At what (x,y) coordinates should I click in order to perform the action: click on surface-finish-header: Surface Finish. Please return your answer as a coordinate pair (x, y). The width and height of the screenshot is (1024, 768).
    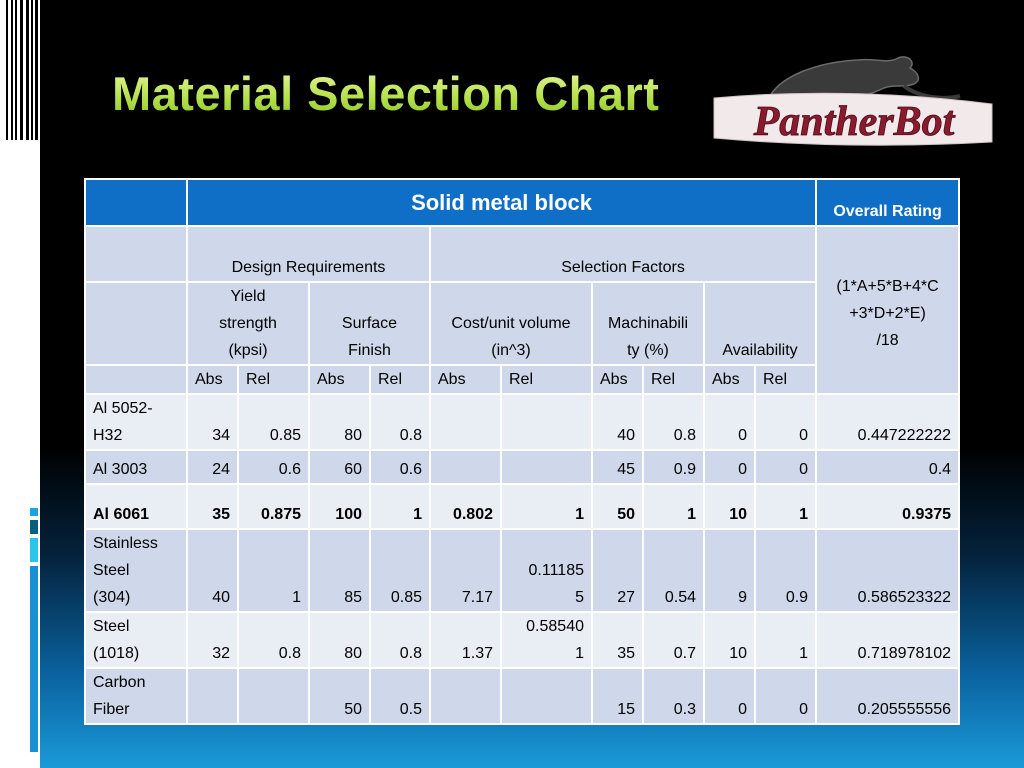
    Looking at the image, I should click on (369, 323).